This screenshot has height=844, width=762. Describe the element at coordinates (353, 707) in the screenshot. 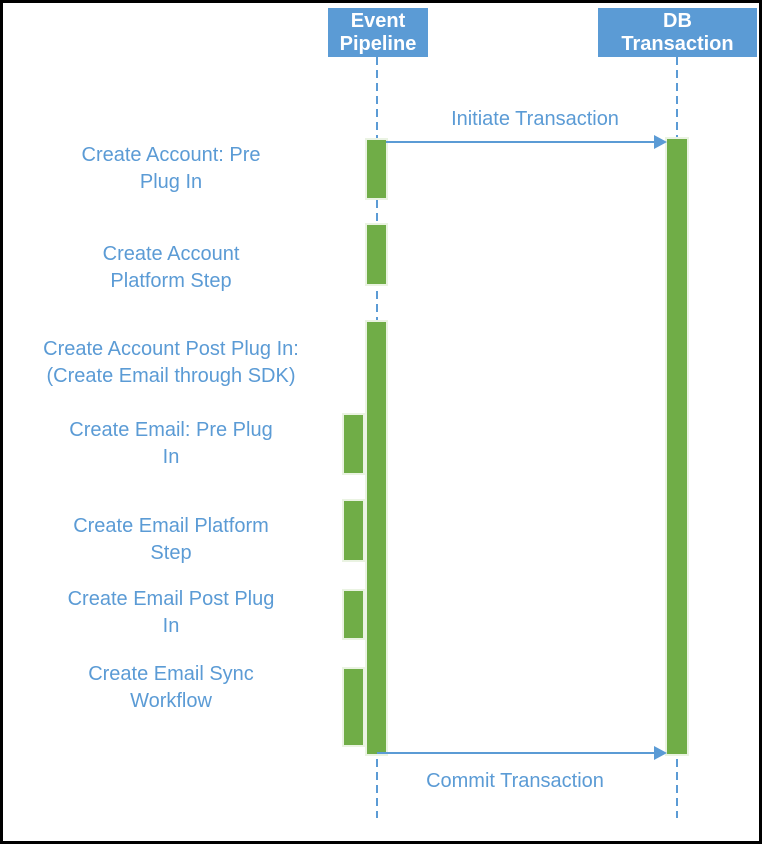

I see `activation-bar-create-email-sync-workflow` at that location.